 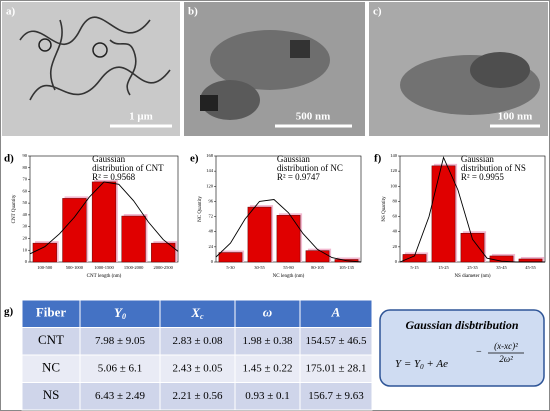 What do you see at coordinates (25, 155) in the screenshot?
I see `y-tick-label: 90` at bounding box center [25, 155].